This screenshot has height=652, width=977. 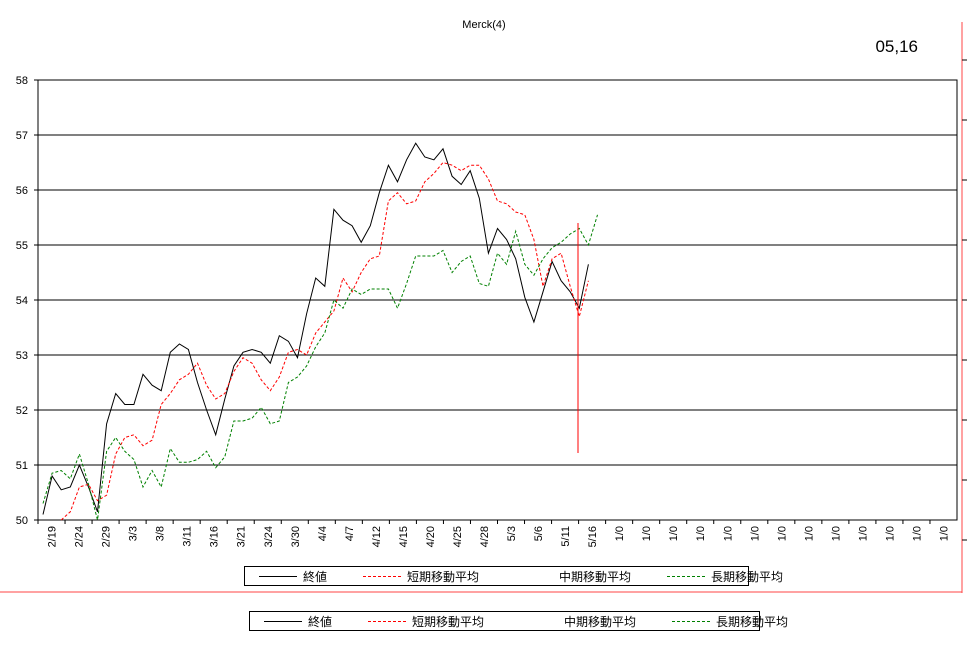 I want to click on y-tick-label: 53, so click(x=22, y=356).